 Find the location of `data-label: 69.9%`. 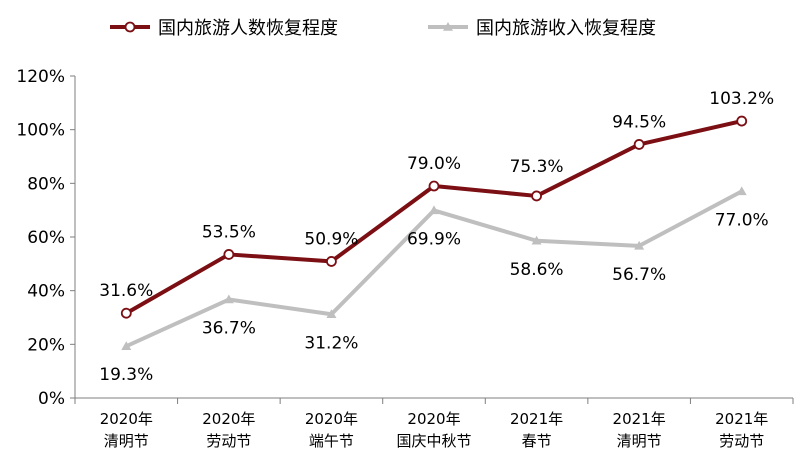

data-label: 69.9% is located at coordinates (434, 239).